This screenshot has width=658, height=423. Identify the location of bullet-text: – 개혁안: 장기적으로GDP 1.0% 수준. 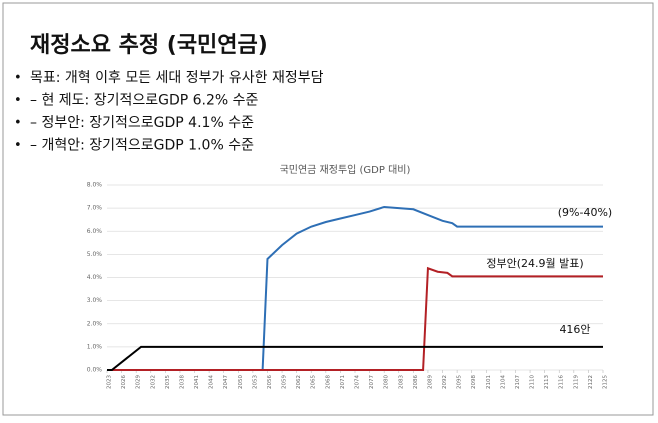
(142, 146).